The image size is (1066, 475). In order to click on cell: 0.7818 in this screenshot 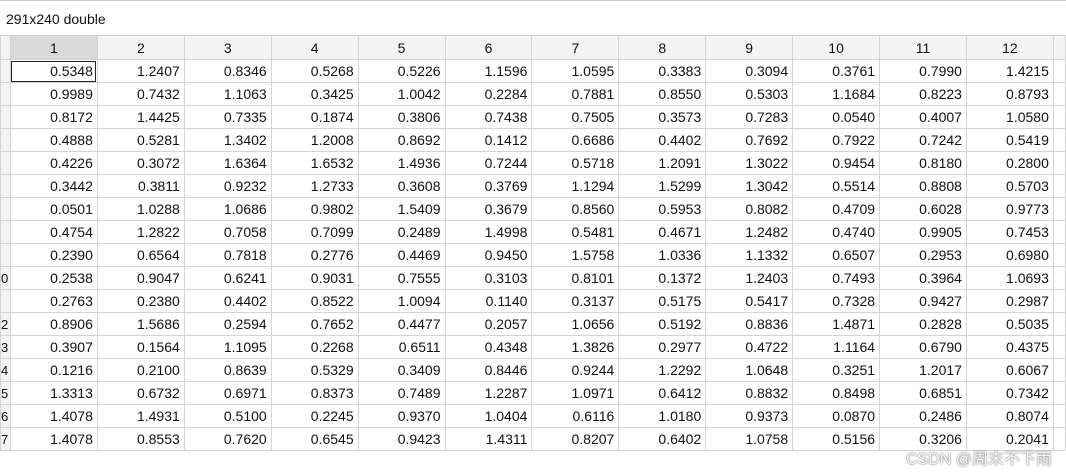, I will do `click(227, 255)`.